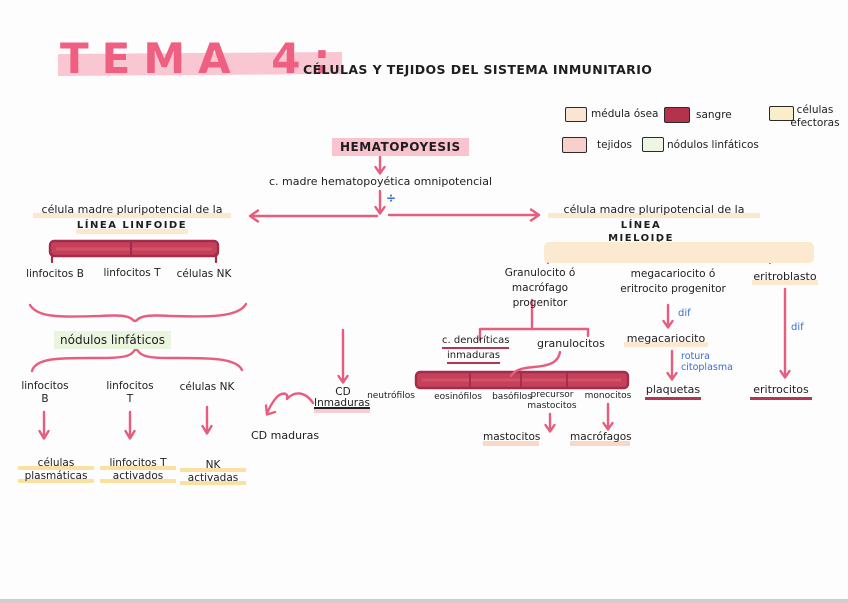 The height and width of the screenshot is (603, 848). I want to click on cd-inmaduras-line1: CD, so click(343, 392).